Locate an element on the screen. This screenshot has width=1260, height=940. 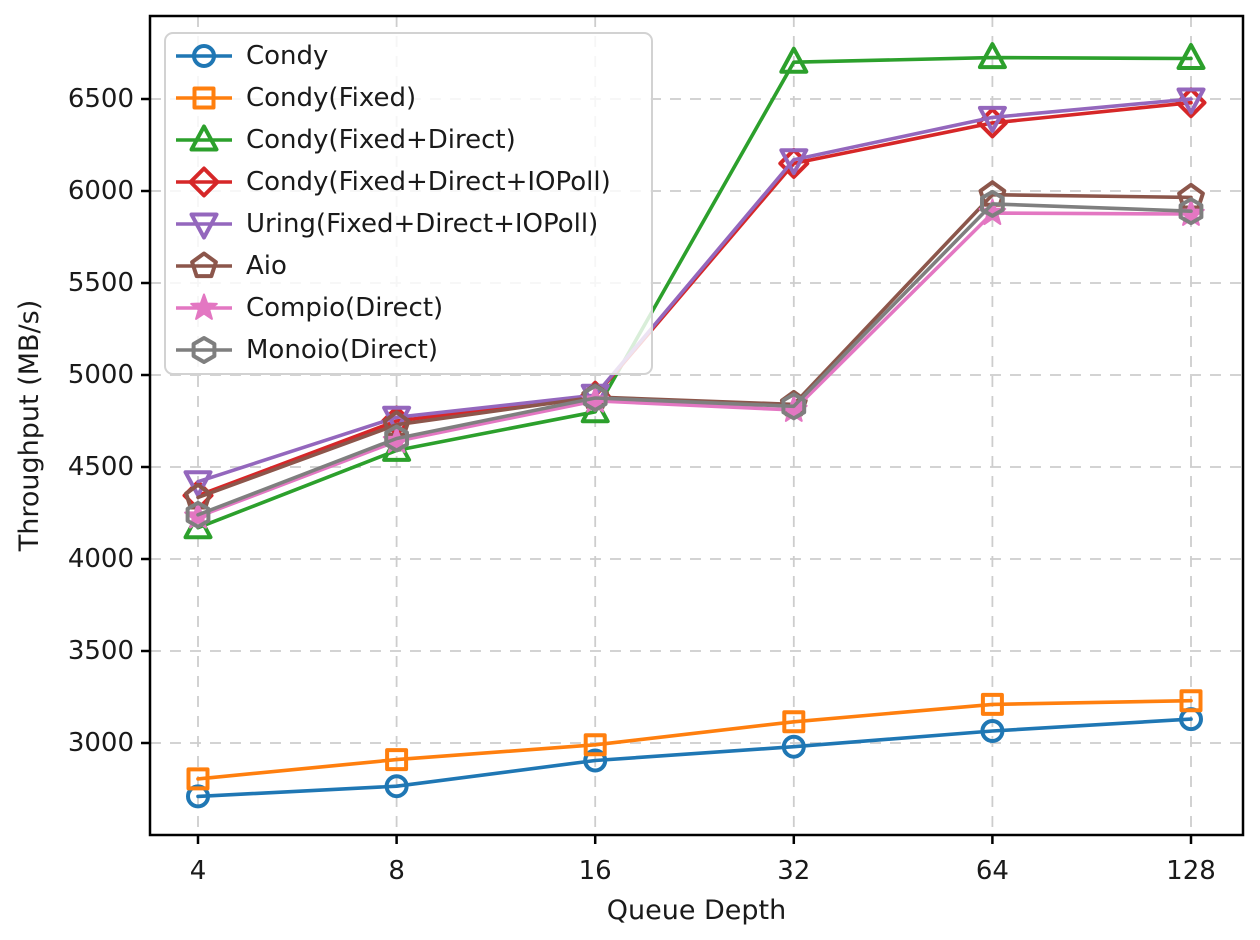
marker-monoio-direct-qd4 is located at coordinates (198, 514).